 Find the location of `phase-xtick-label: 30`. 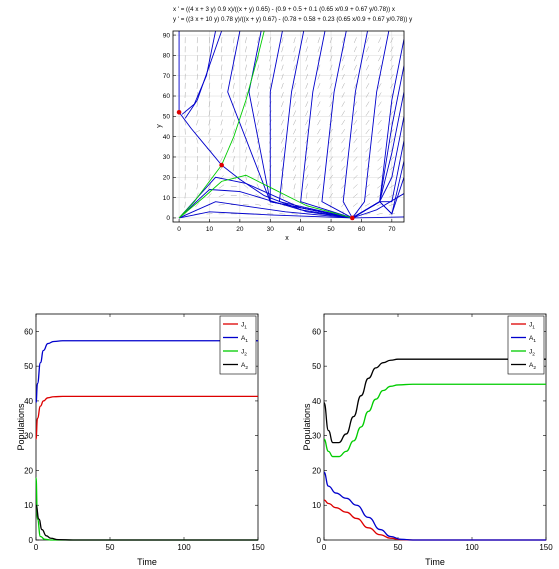

phase-xtick-label: 30 is located at coordinates (271, 229).